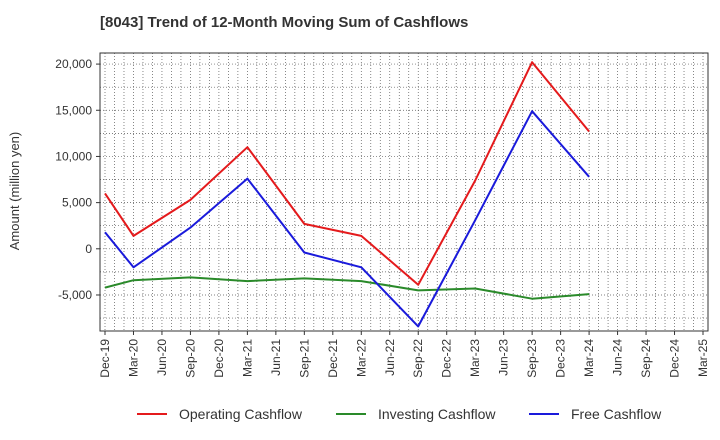  Describe the element at coordinates (73, 64) in the screenshot. I see `y-tick-label: 20,000` at that location.